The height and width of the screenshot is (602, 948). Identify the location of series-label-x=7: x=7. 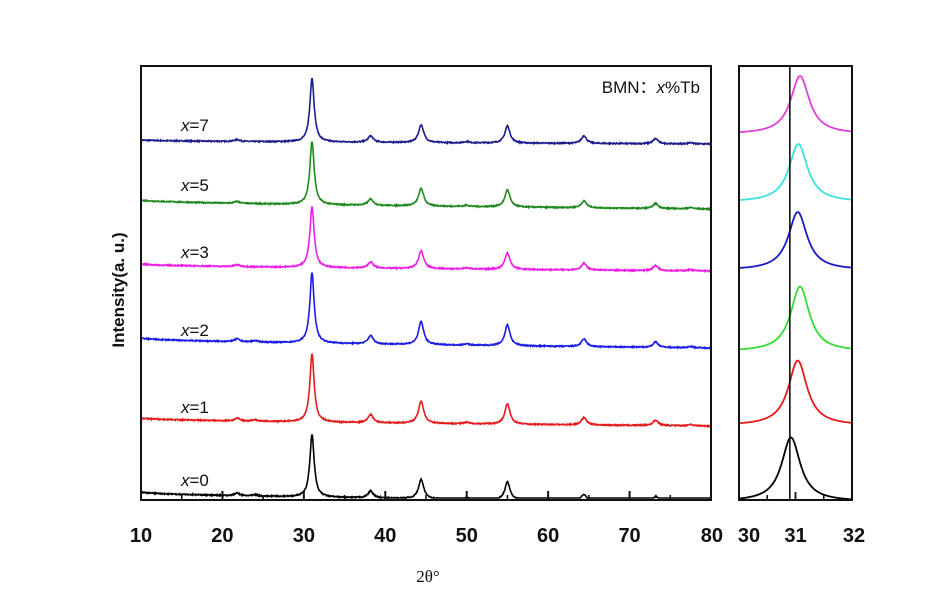
(194, 125).